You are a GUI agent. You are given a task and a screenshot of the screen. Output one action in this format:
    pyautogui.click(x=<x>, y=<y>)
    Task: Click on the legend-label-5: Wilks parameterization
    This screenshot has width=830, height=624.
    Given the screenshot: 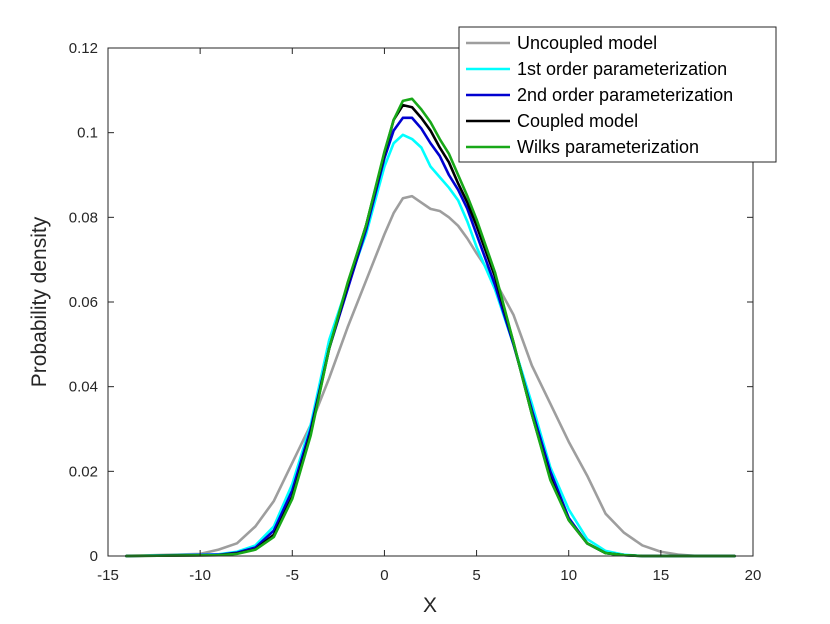 What is the action you would take?
    pyautogui.click(x=608, y=147)
    